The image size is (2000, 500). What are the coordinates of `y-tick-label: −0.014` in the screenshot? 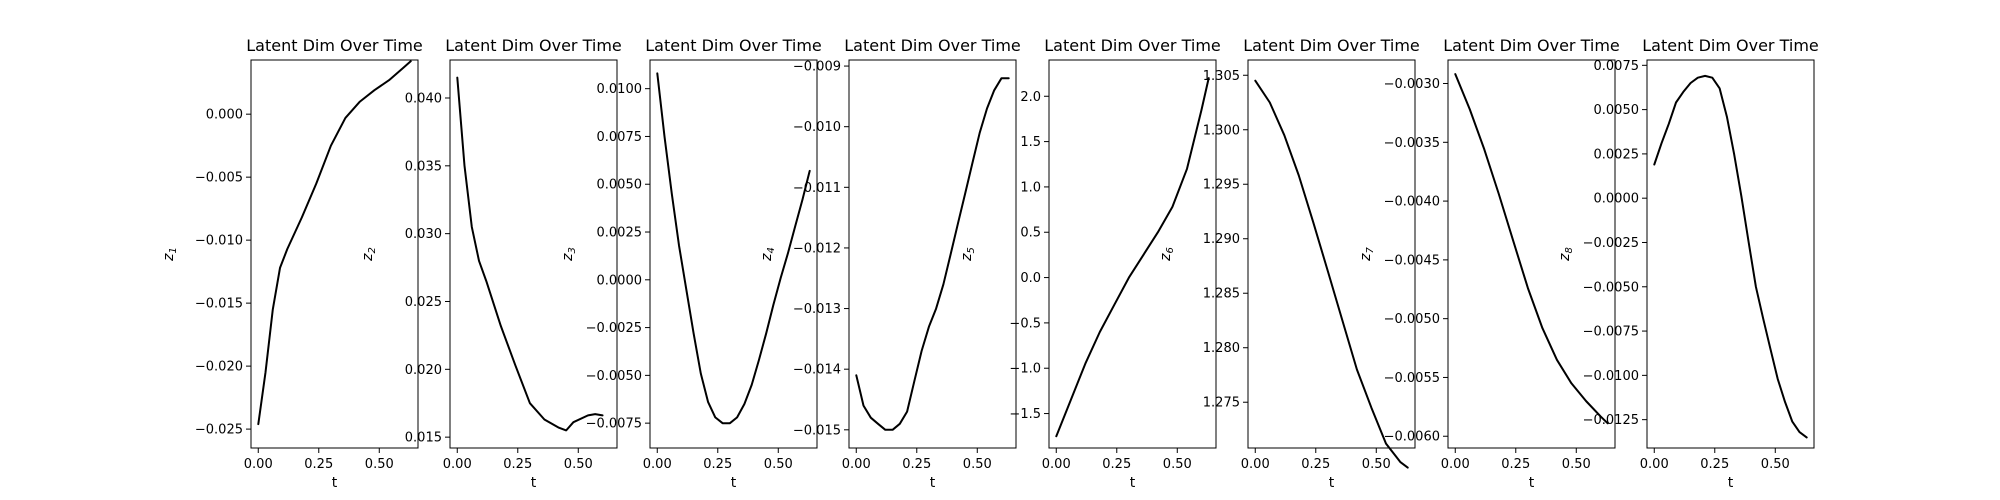 It's located at (817, 370).